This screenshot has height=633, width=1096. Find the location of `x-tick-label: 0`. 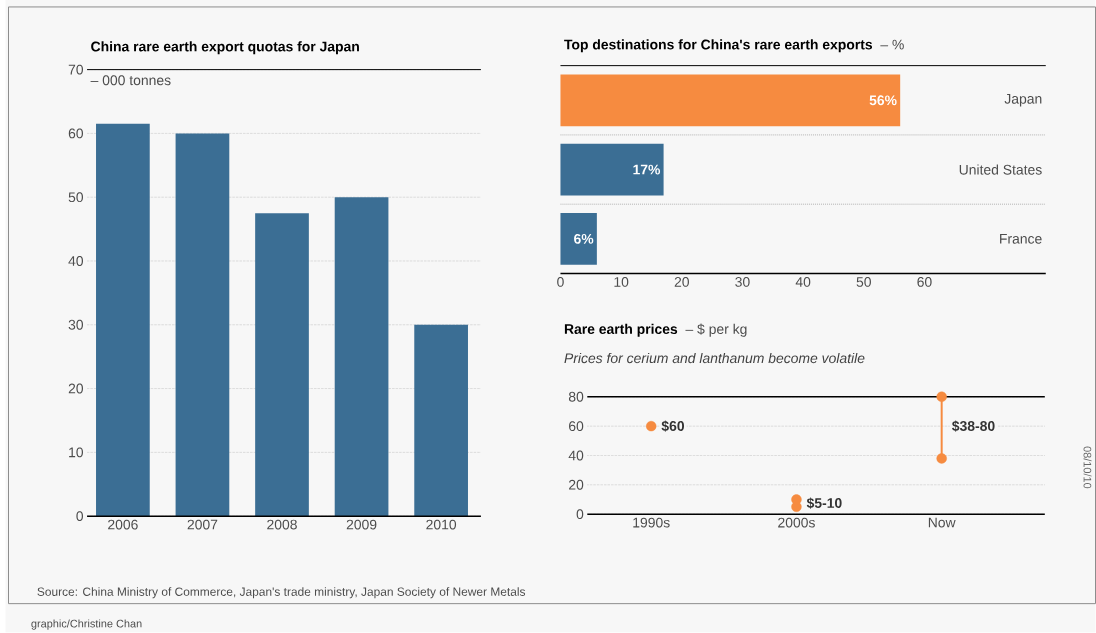

x-tick-label: 0 is located at coordinates (560, 282).